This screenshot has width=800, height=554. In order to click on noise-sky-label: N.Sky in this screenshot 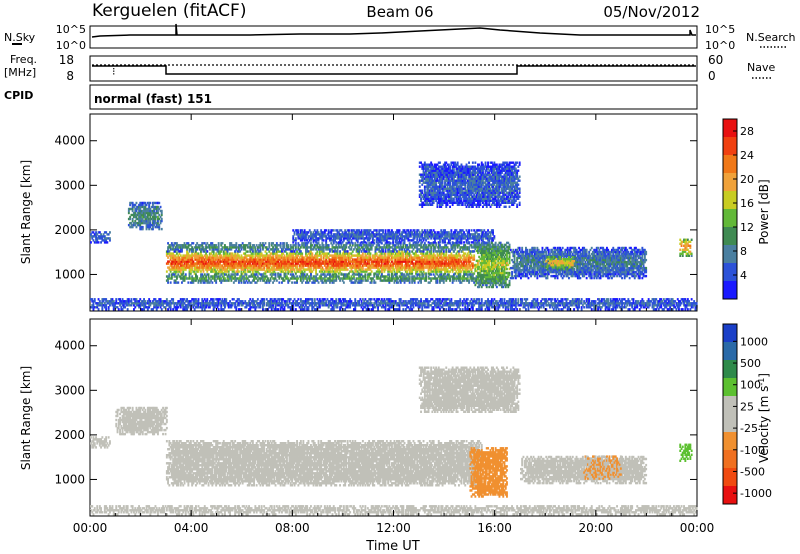, I will do `click(20, 37)`.